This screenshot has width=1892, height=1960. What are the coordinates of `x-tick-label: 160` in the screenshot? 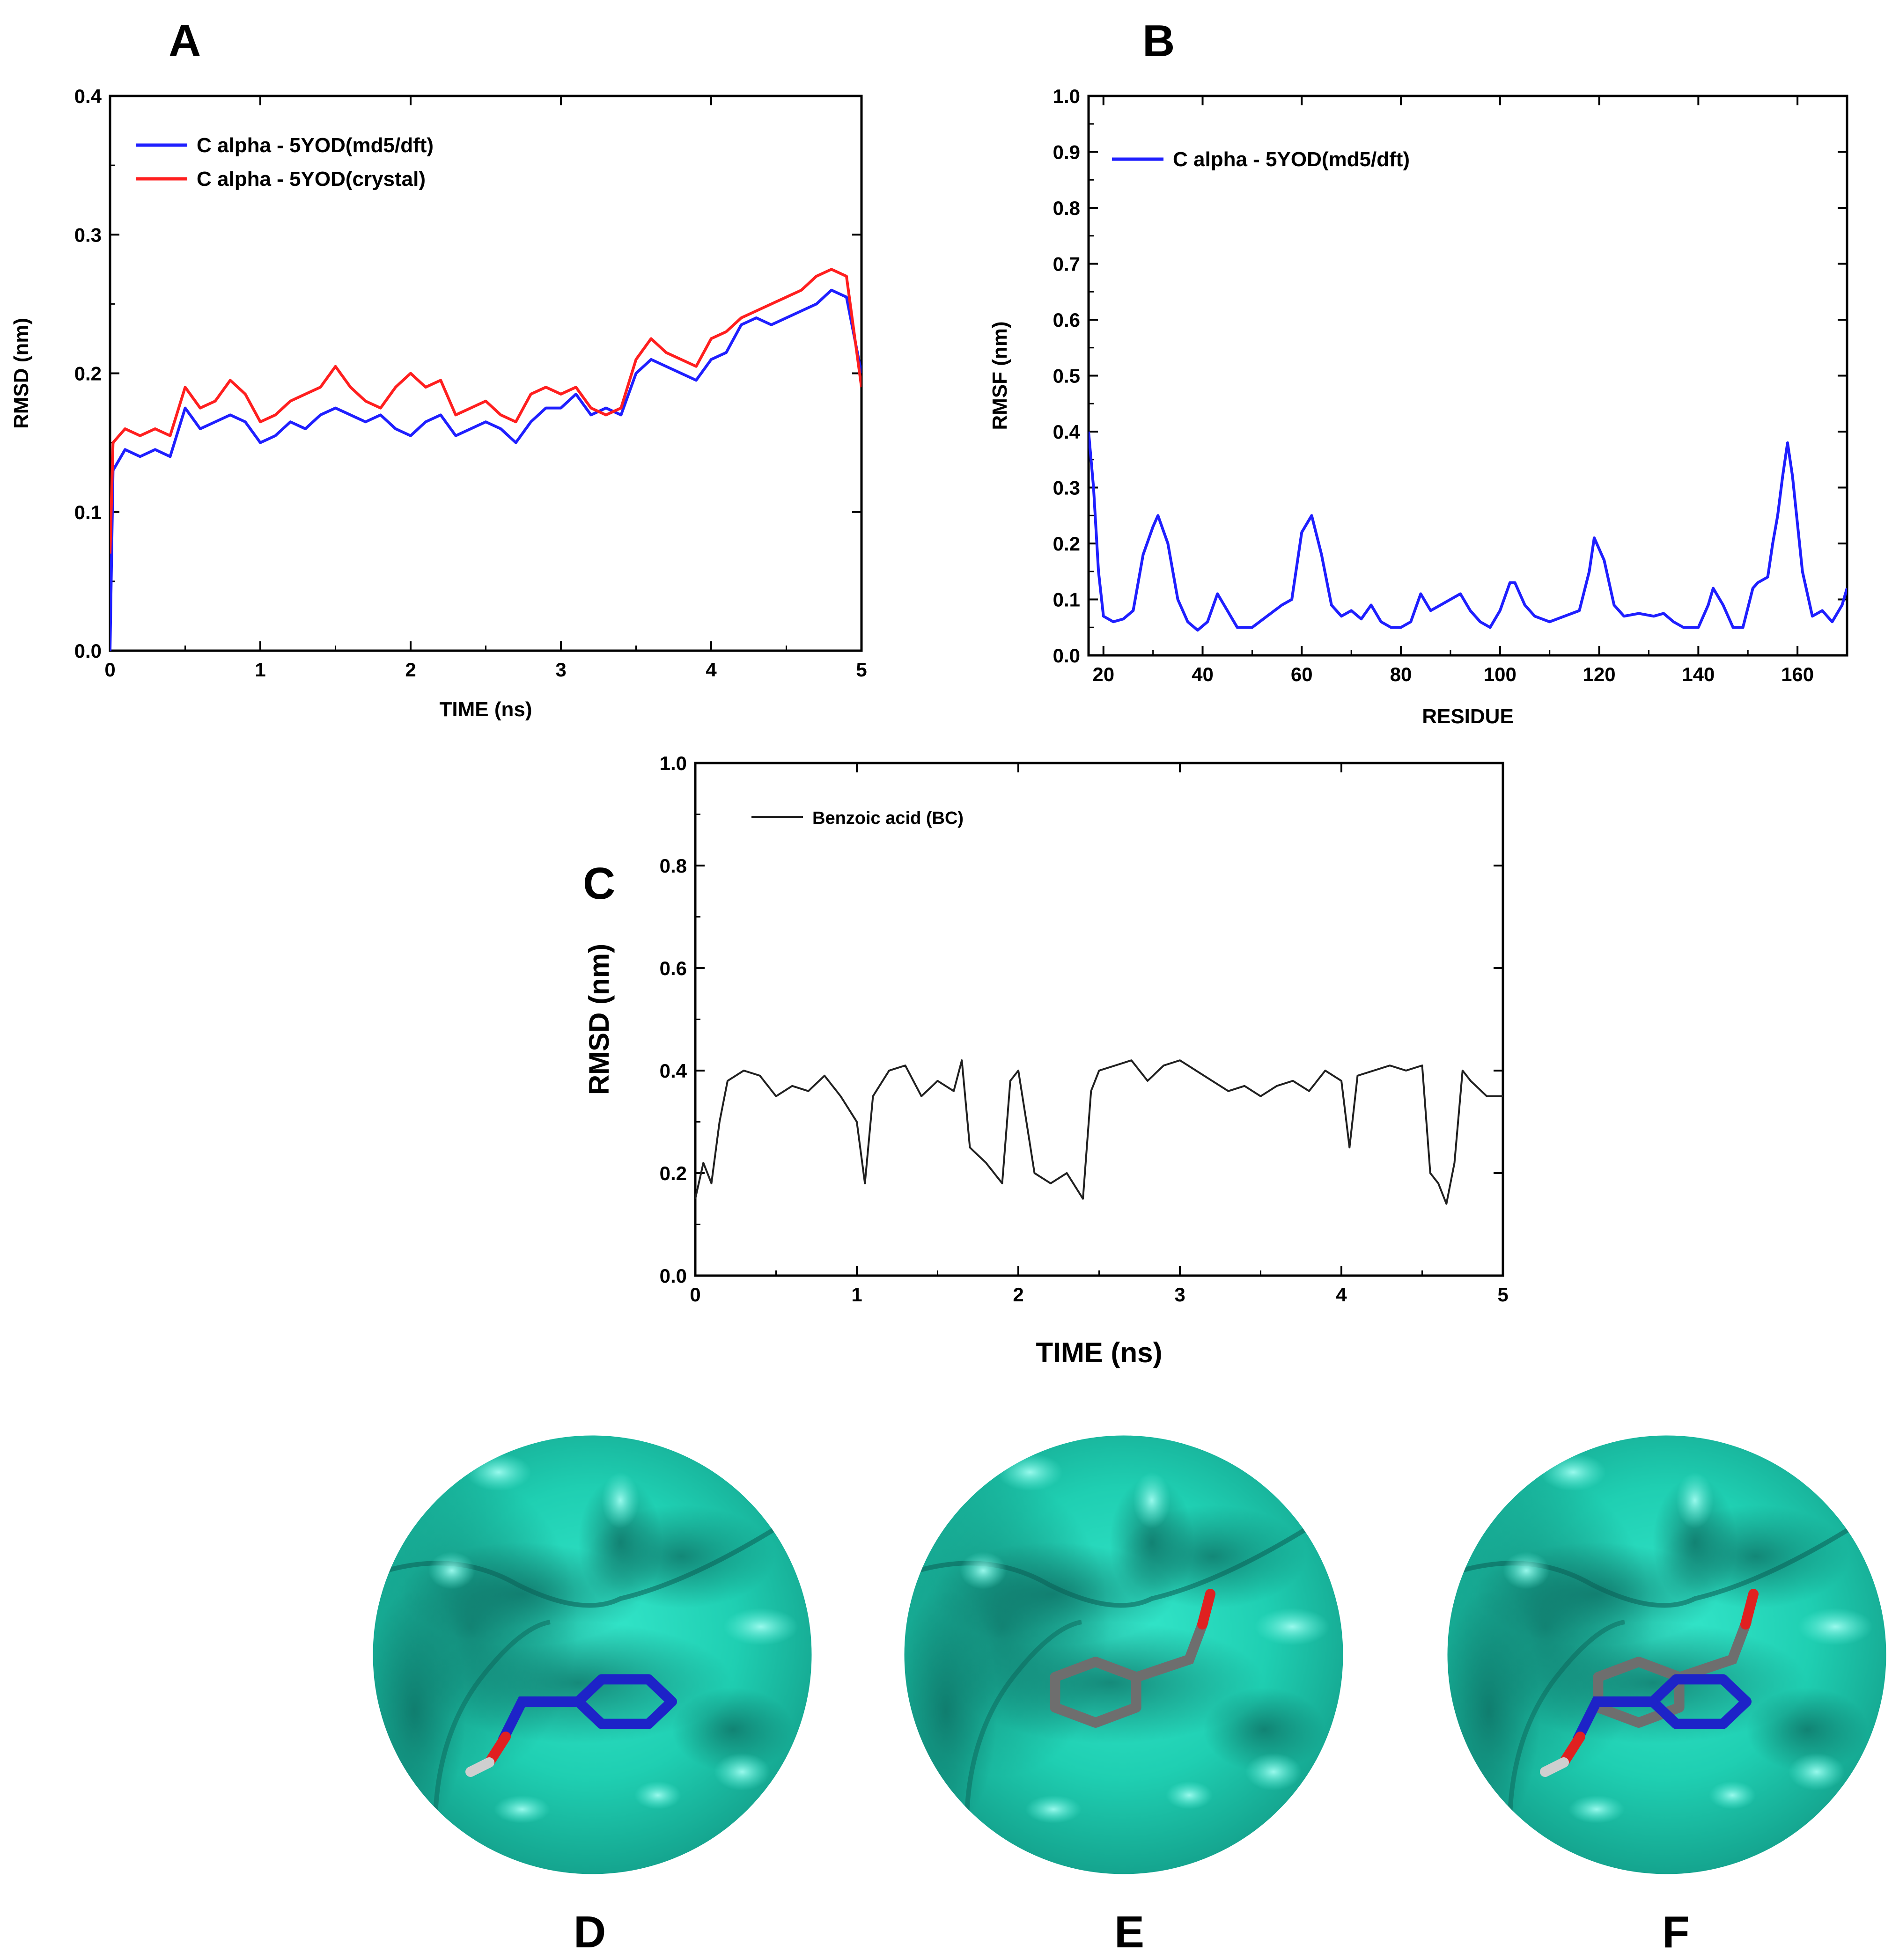 It's located at (1798, 674).